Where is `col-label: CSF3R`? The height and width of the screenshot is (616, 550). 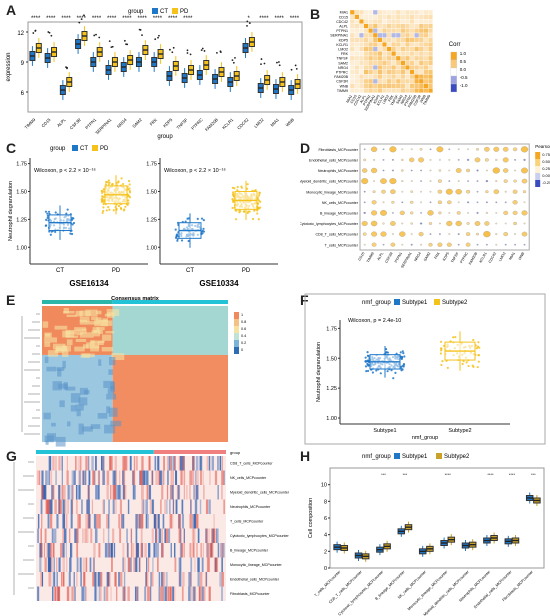
col-label: CSF3R is located at coordinates (389, 257).